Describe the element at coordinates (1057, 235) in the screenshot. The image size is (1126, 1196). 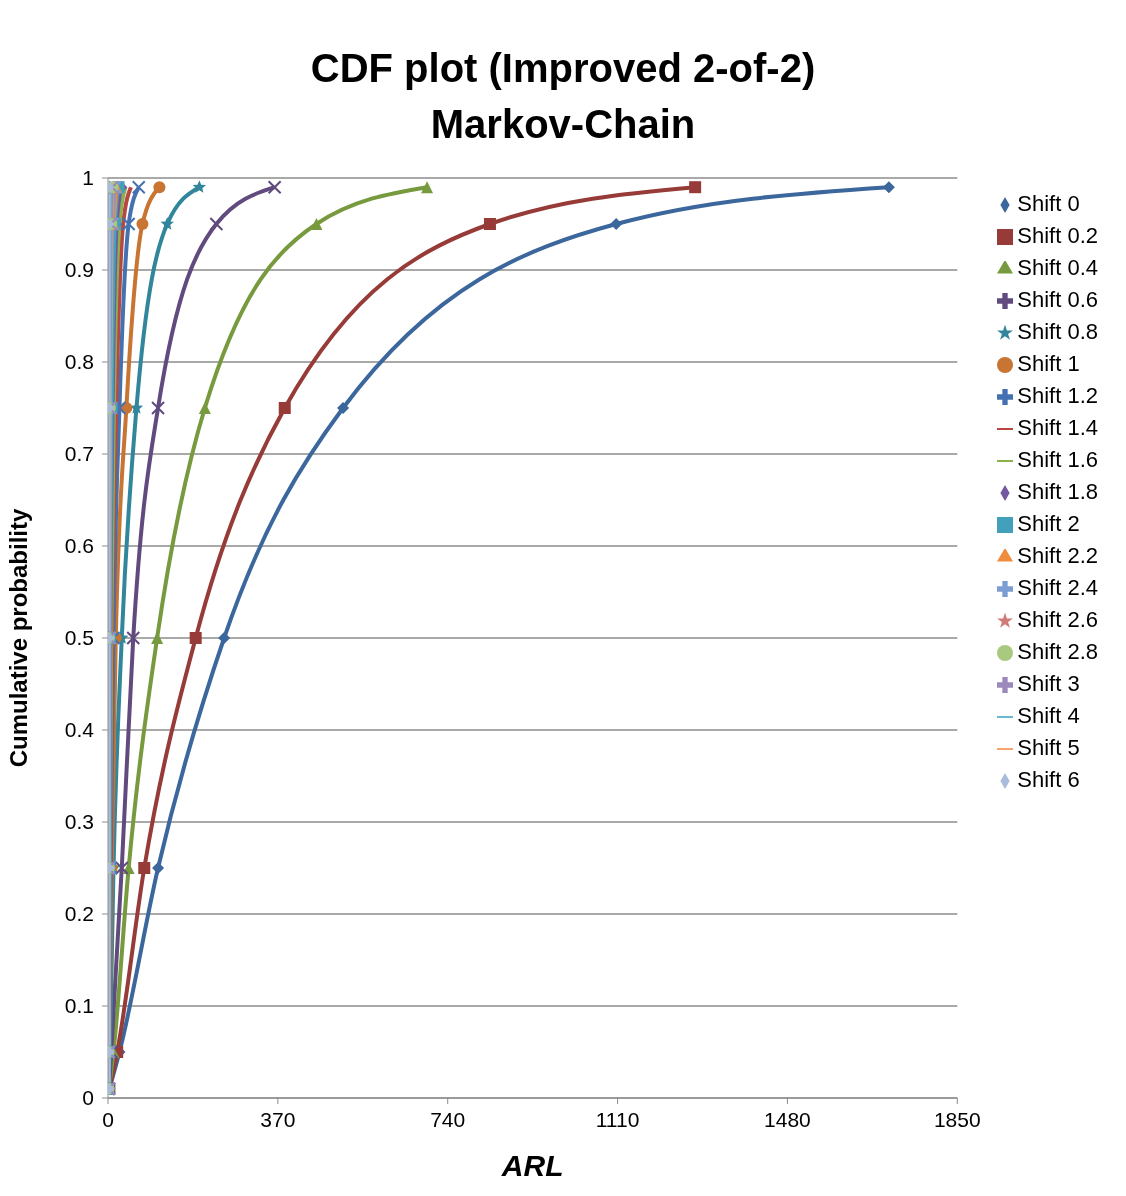
I see `legend-label: Shift 0.2` at that location.